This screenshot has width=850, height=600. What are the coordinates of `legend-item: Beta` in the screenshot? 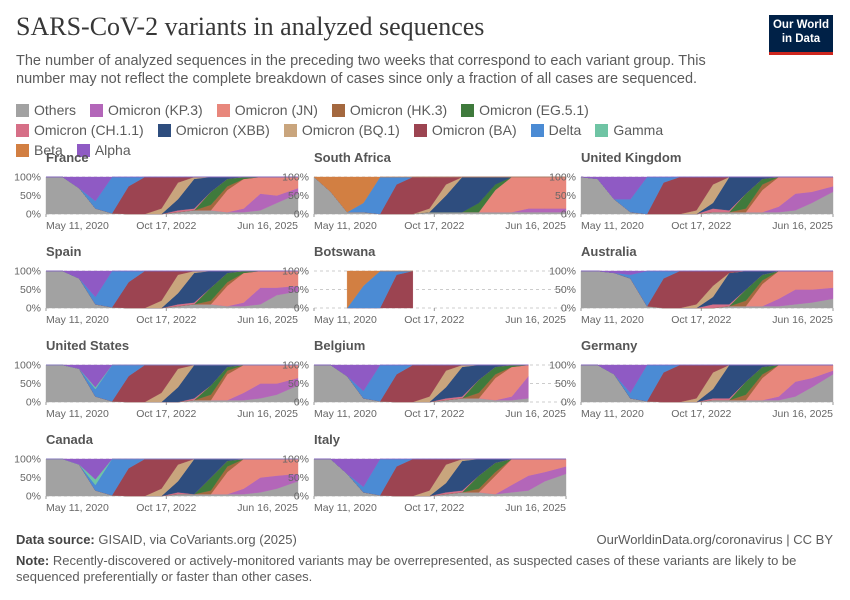 It's located at (39, 150).